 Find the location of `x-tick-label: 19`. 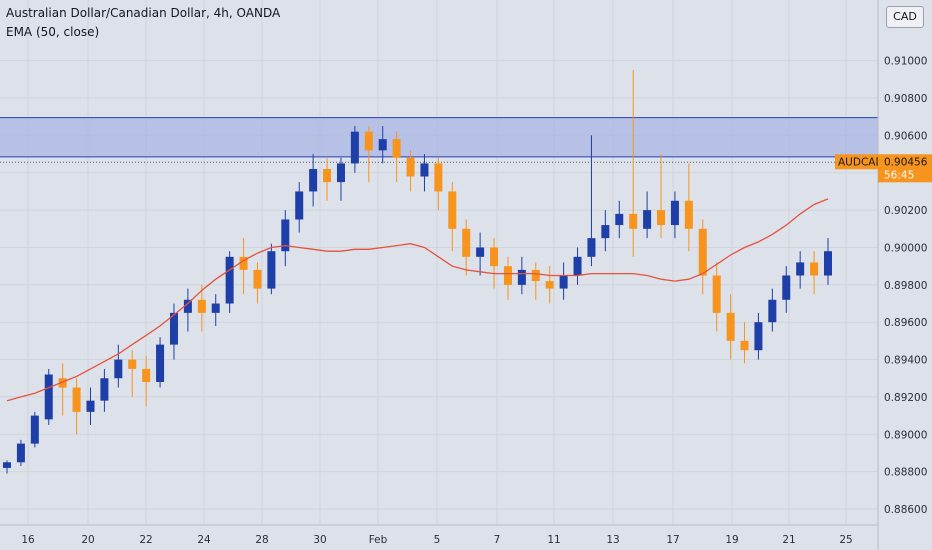

x-tick-label: 19 is located at coordinates (731, 540).